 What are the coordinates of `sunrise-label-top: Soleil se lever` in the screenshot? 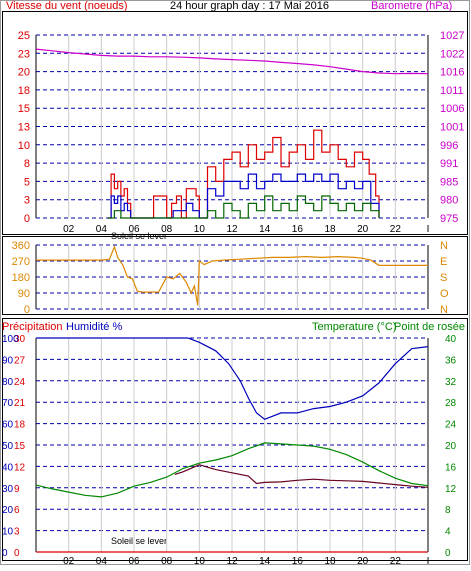 It's located at (139, 236).